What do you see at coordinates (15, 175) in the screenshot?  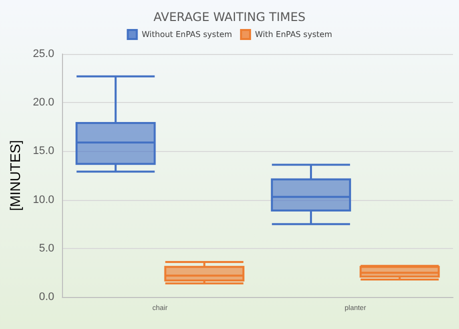 I see `y-axis-title: [MINUTES]` at bounding box center [15, 175].